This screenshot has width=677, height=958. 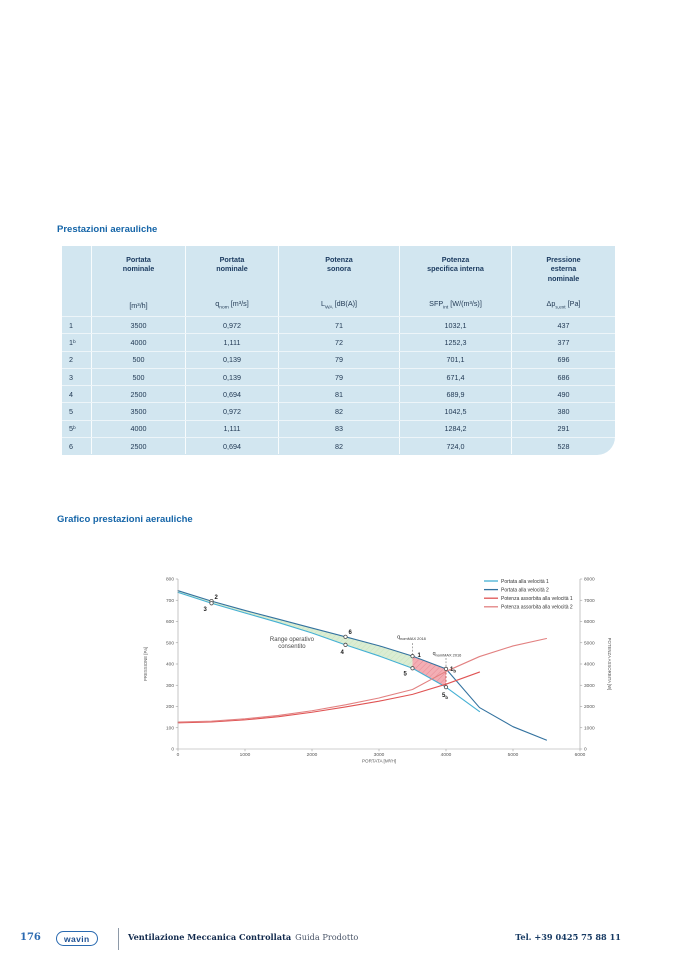 I want to click on table-row: 3 500 0,139 79 671,4 686, so click(x=338, y=376).